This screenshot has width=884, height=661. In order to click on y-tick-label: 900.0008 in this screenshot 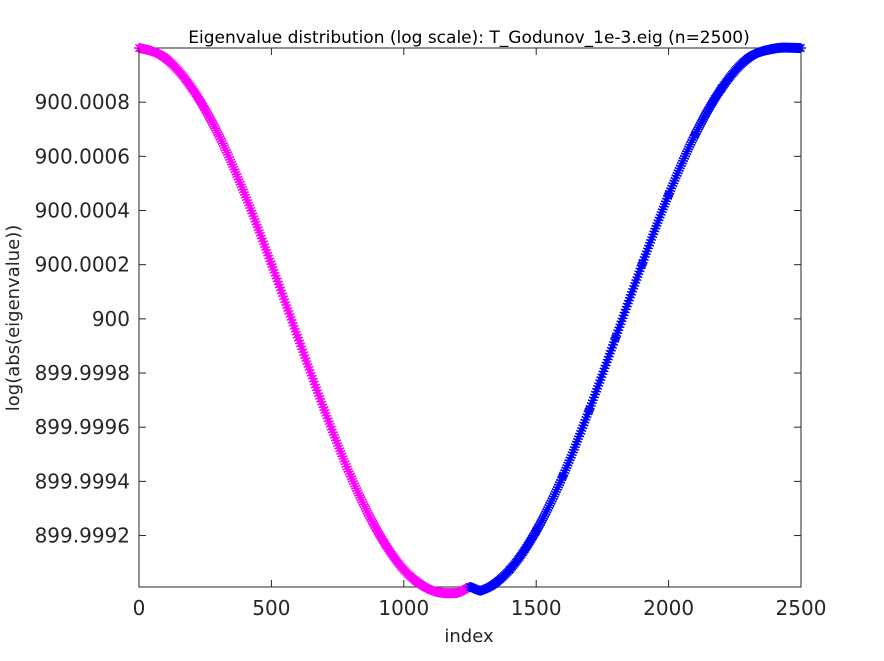, I will do `click(82, 102)`.